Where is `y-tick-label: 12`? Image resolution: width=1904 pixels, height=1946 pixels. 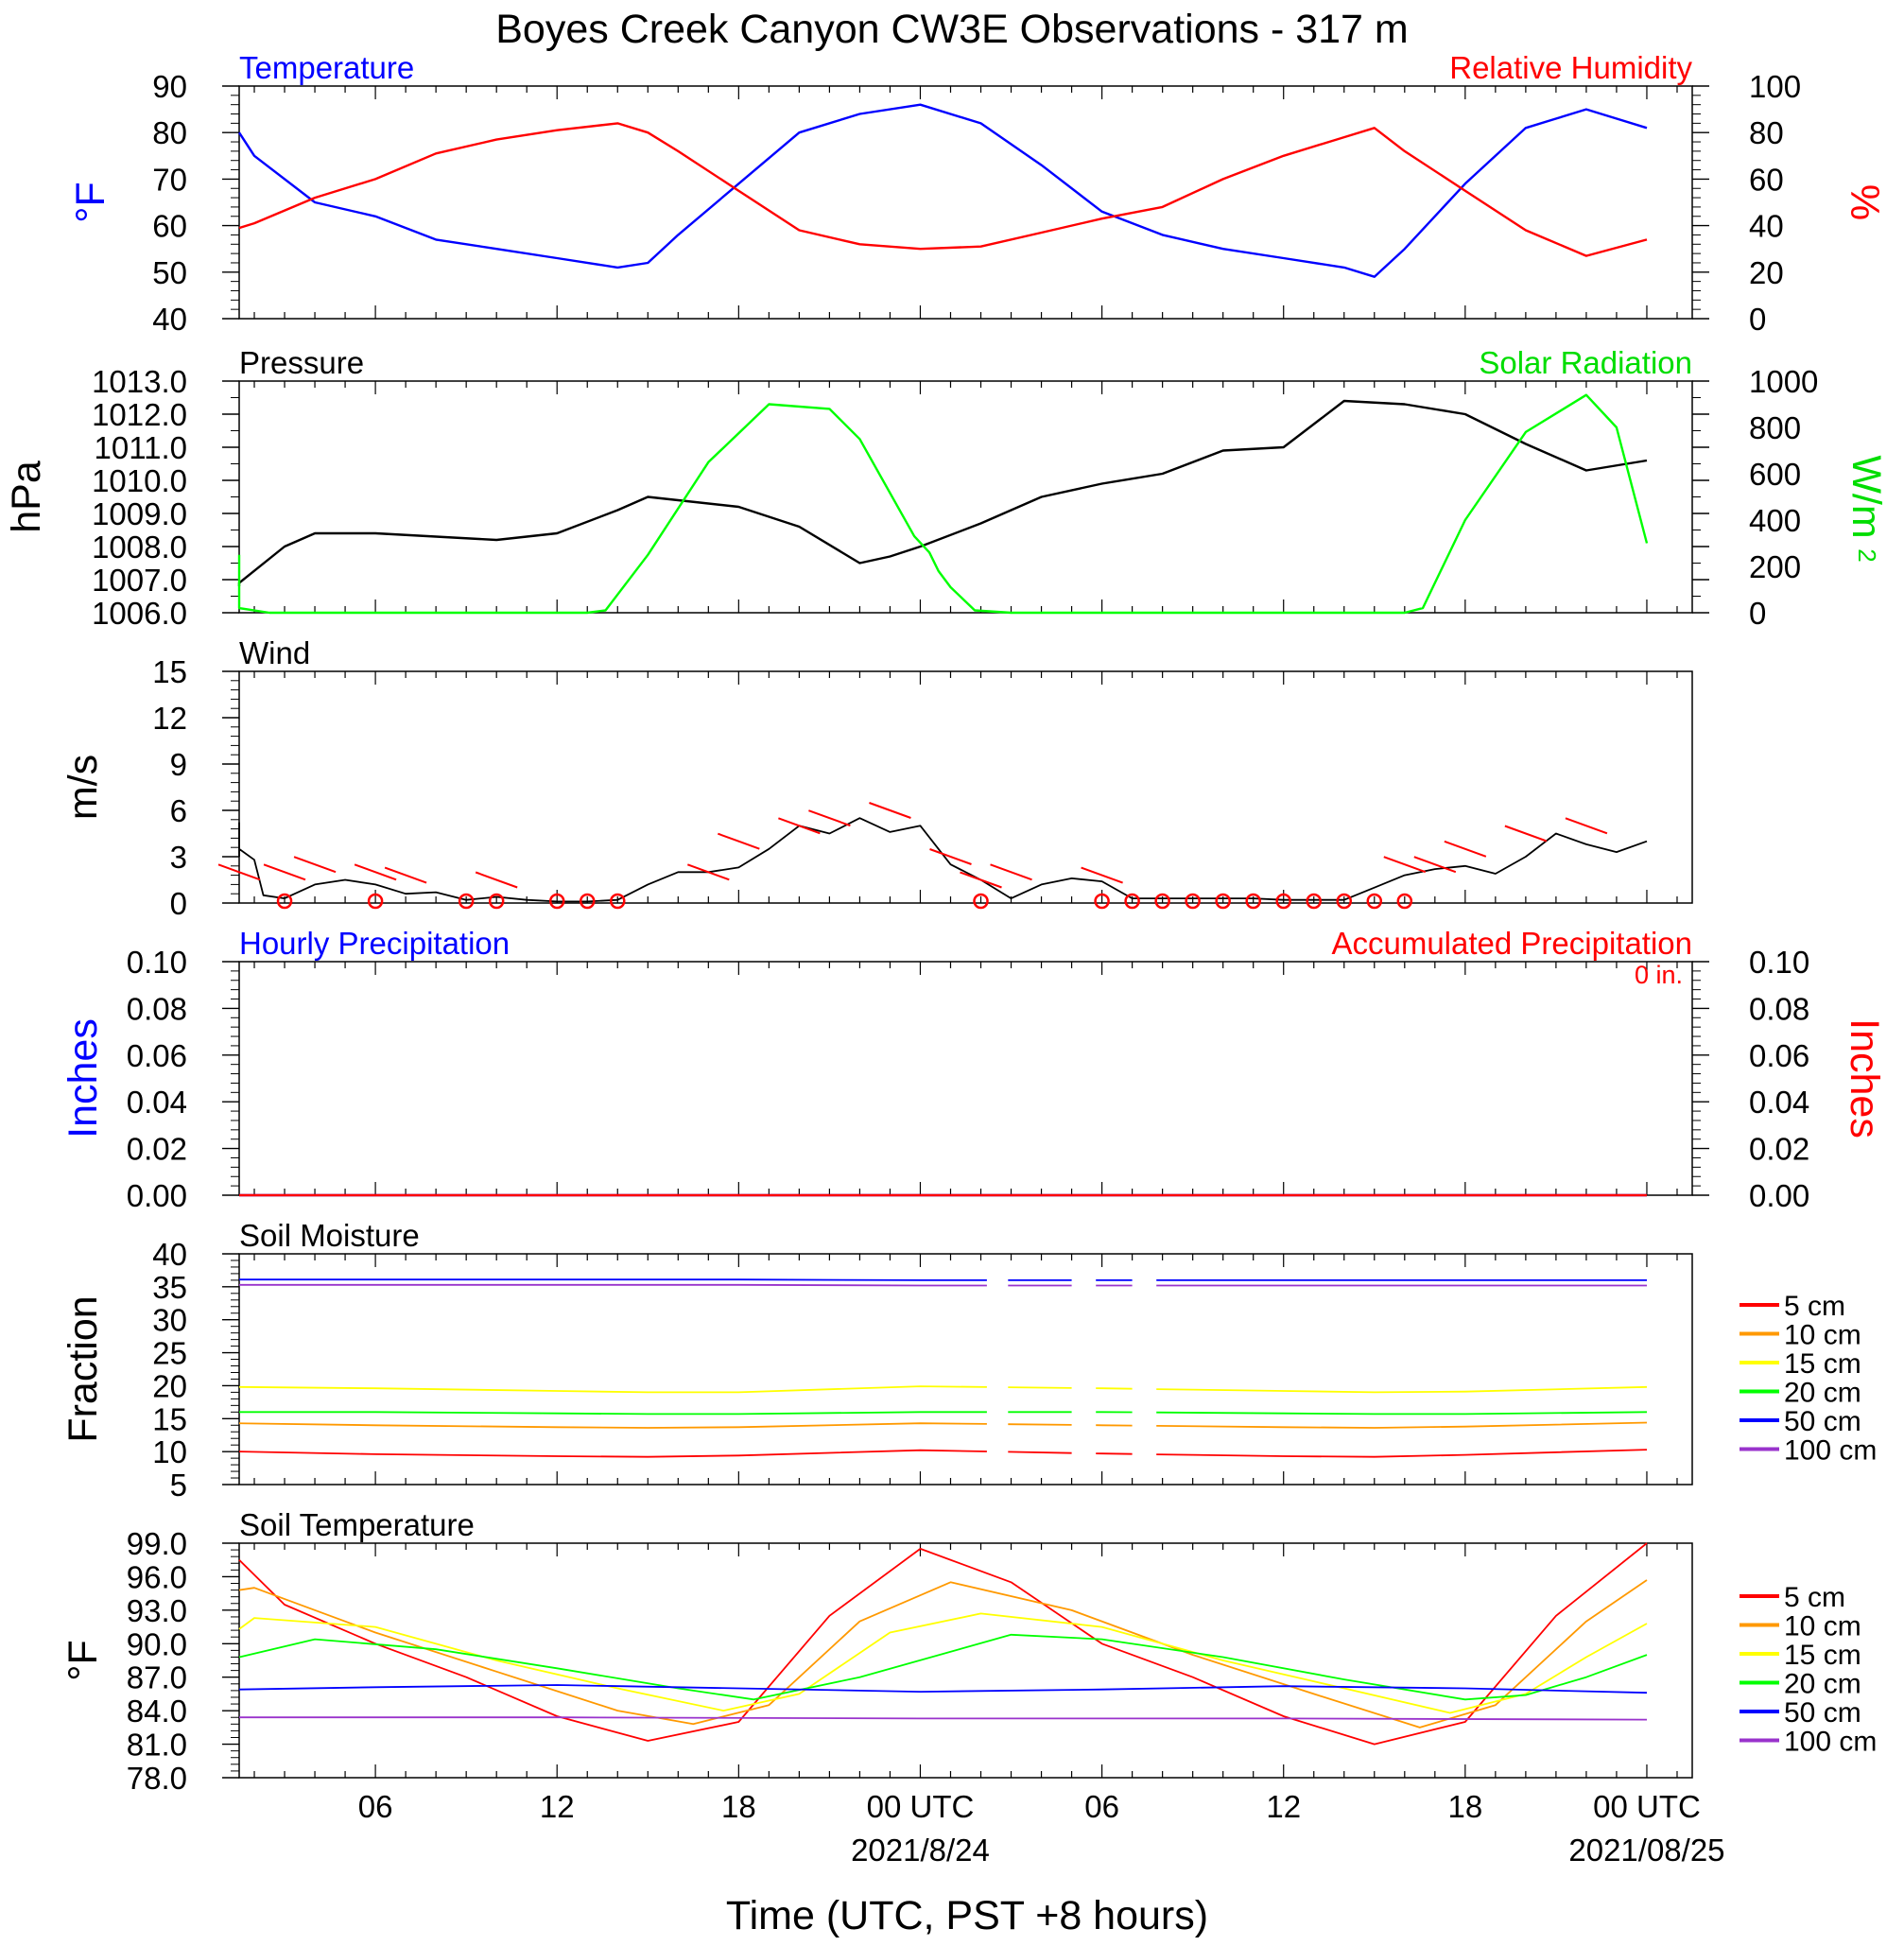
y-tick-label: 12 is located at coordinates (169, 719).